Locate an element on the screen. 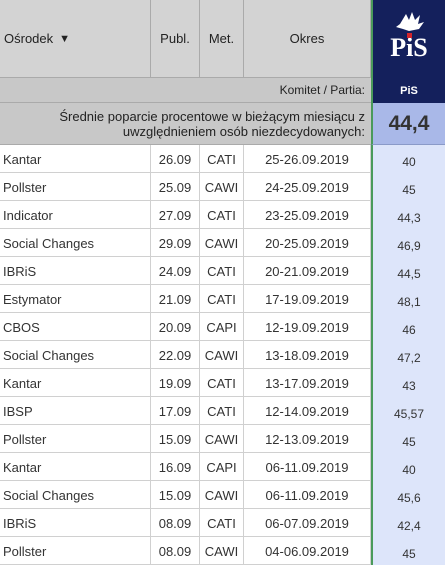 This screenshot has height=568, width=445. cell-value-text: 44,3 is located at coordinates (409, 218).